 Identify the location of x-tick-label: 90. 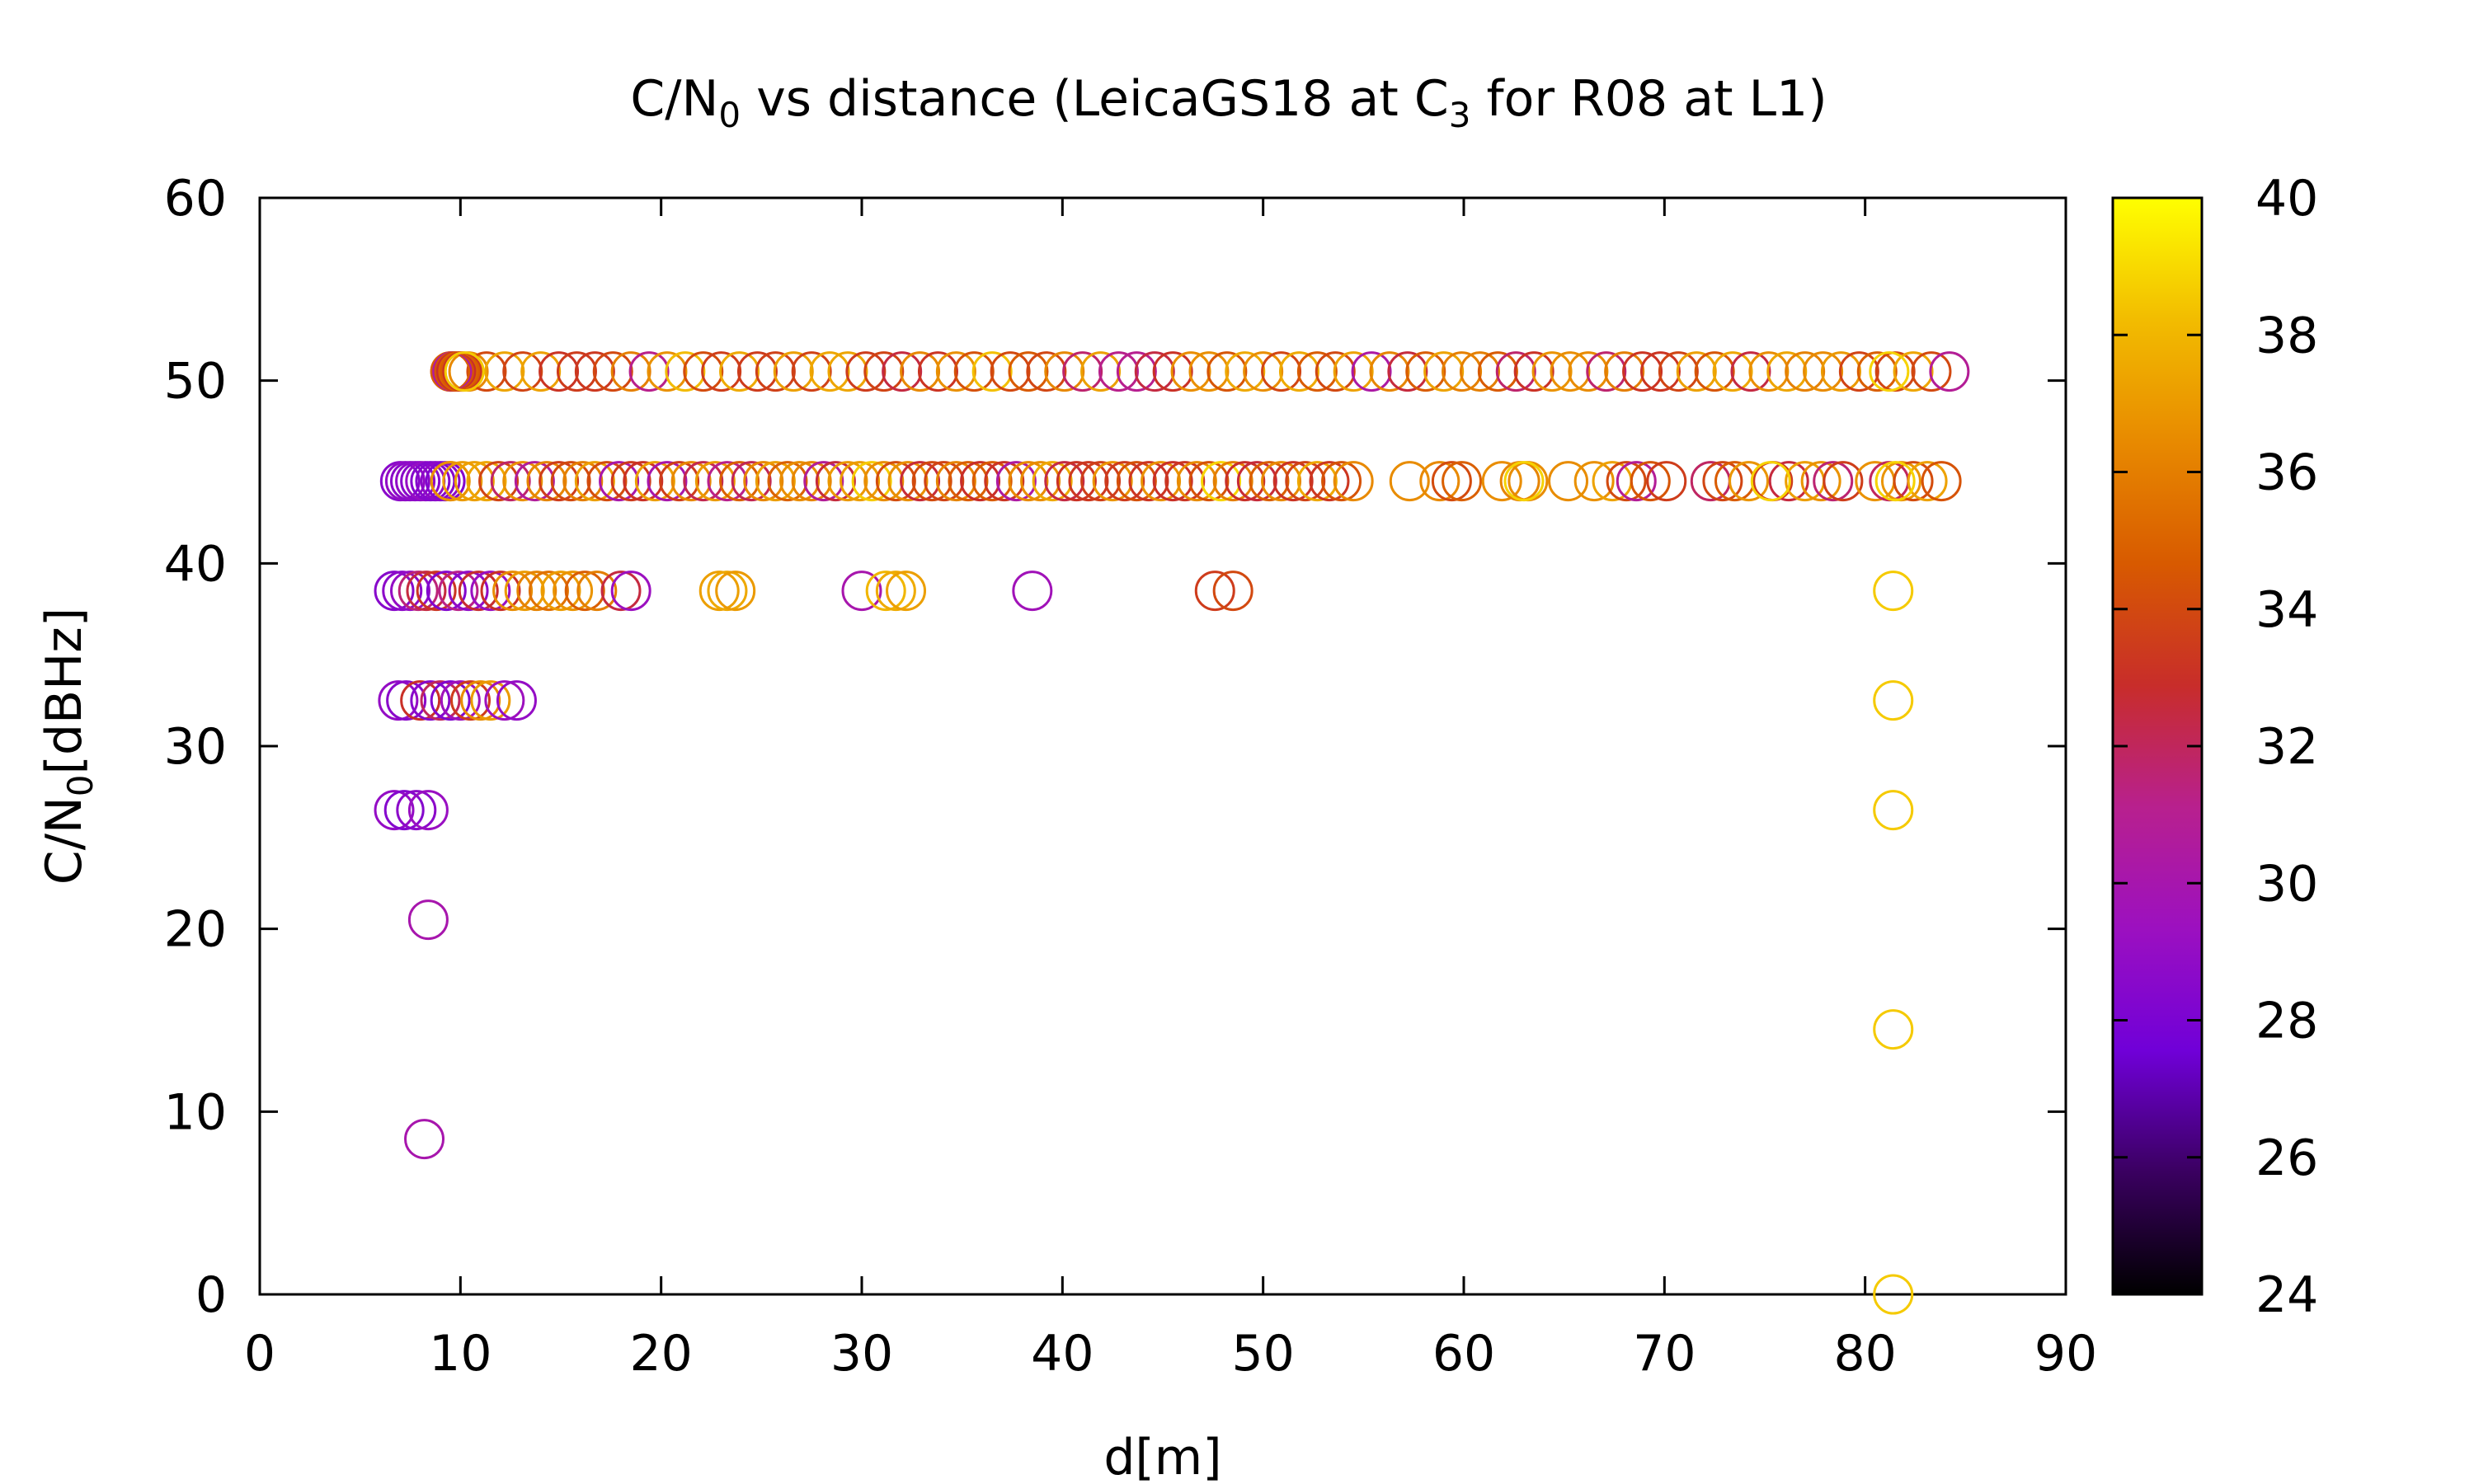
(2065, 1354).